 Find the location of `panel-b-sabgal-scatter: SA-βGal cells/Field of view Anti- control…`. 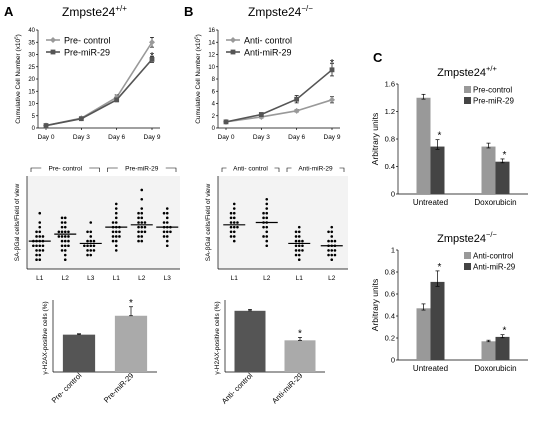

panel-b-sabgal-scatter: SA-βGal cells/Field of view Anti- control… is located at coordinates (276, 222).